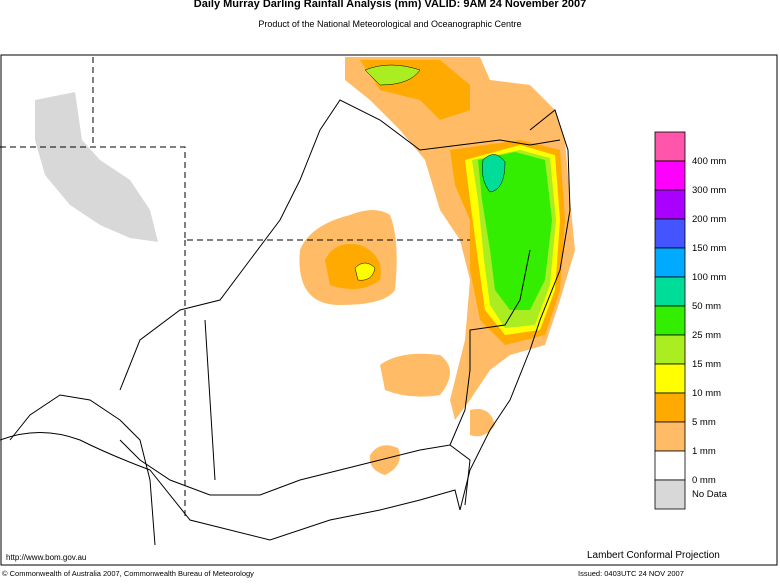  What do you see at coordinates (515, 231) in the screenshot?
I see `rain-25mm` at bounding box center [515, 231].